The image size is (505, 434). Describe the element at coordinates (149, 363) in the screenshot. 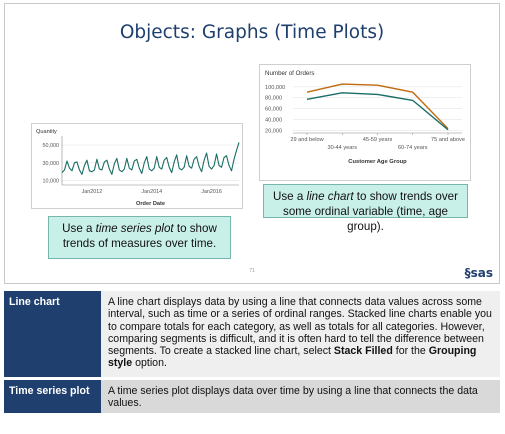

I see `desc-lc-text-3: option.` at that location.